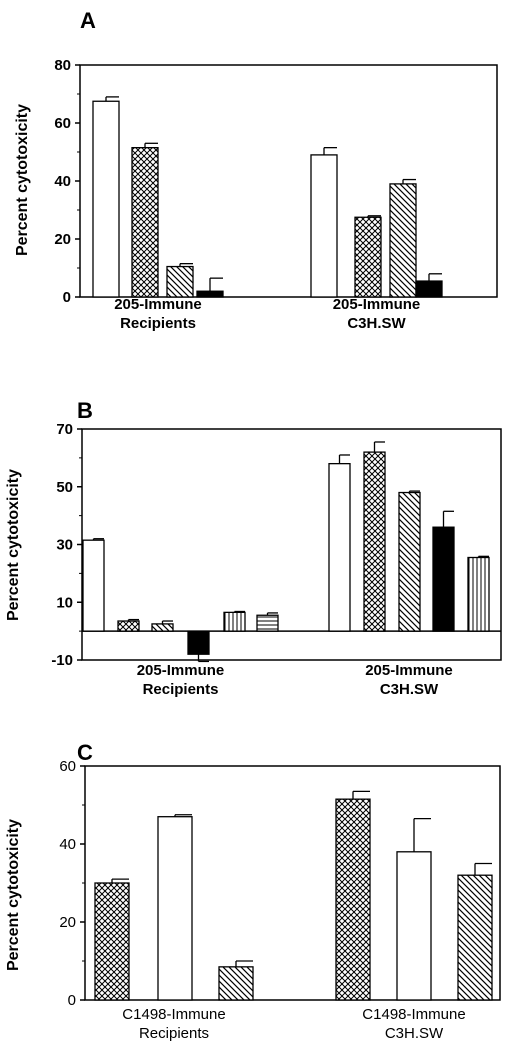 The height and width of the screenshot is (1045, 520). Describe the element at coordinates (413, 1024) in the screenshot. I see `category-label: C1498-Immune C3H.SW` at that location.